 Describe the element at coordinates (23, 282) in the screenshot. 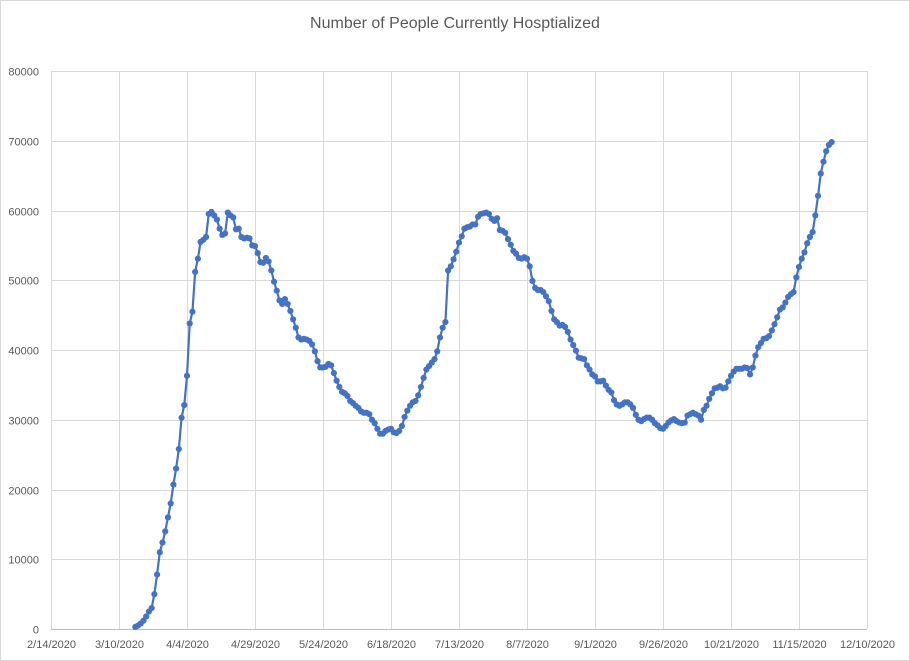

I see `y-tick-label: 50000` at that location.